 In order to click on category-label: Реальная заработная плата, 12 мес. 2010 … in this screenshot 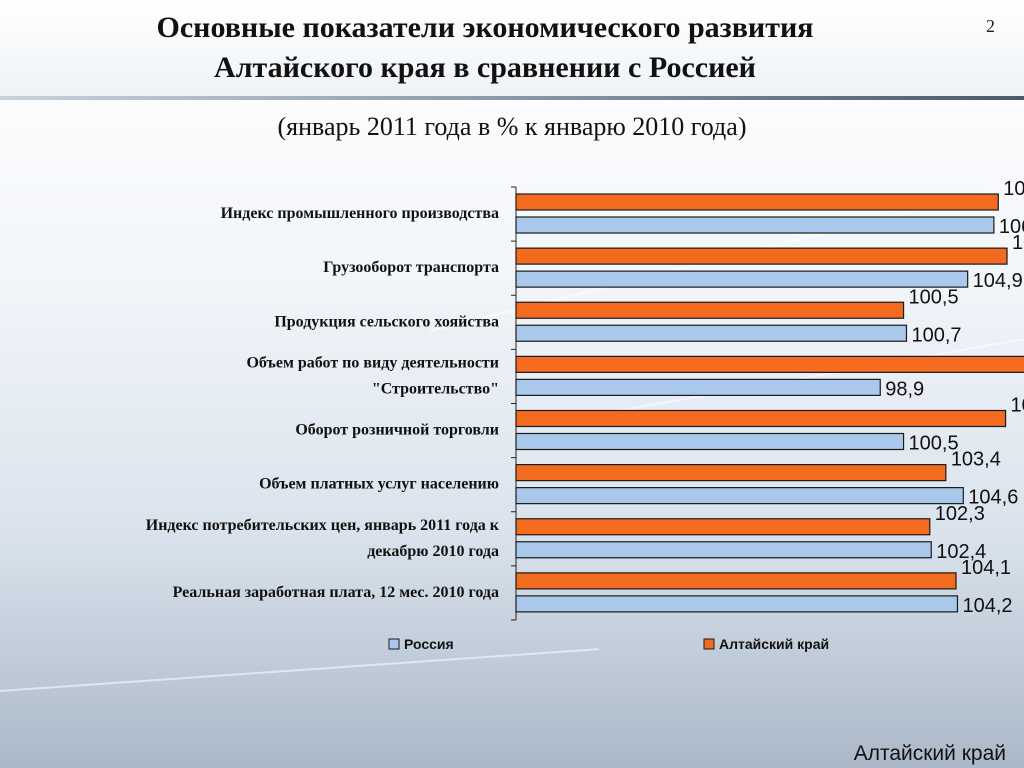, I will do `click(336, 592)`.